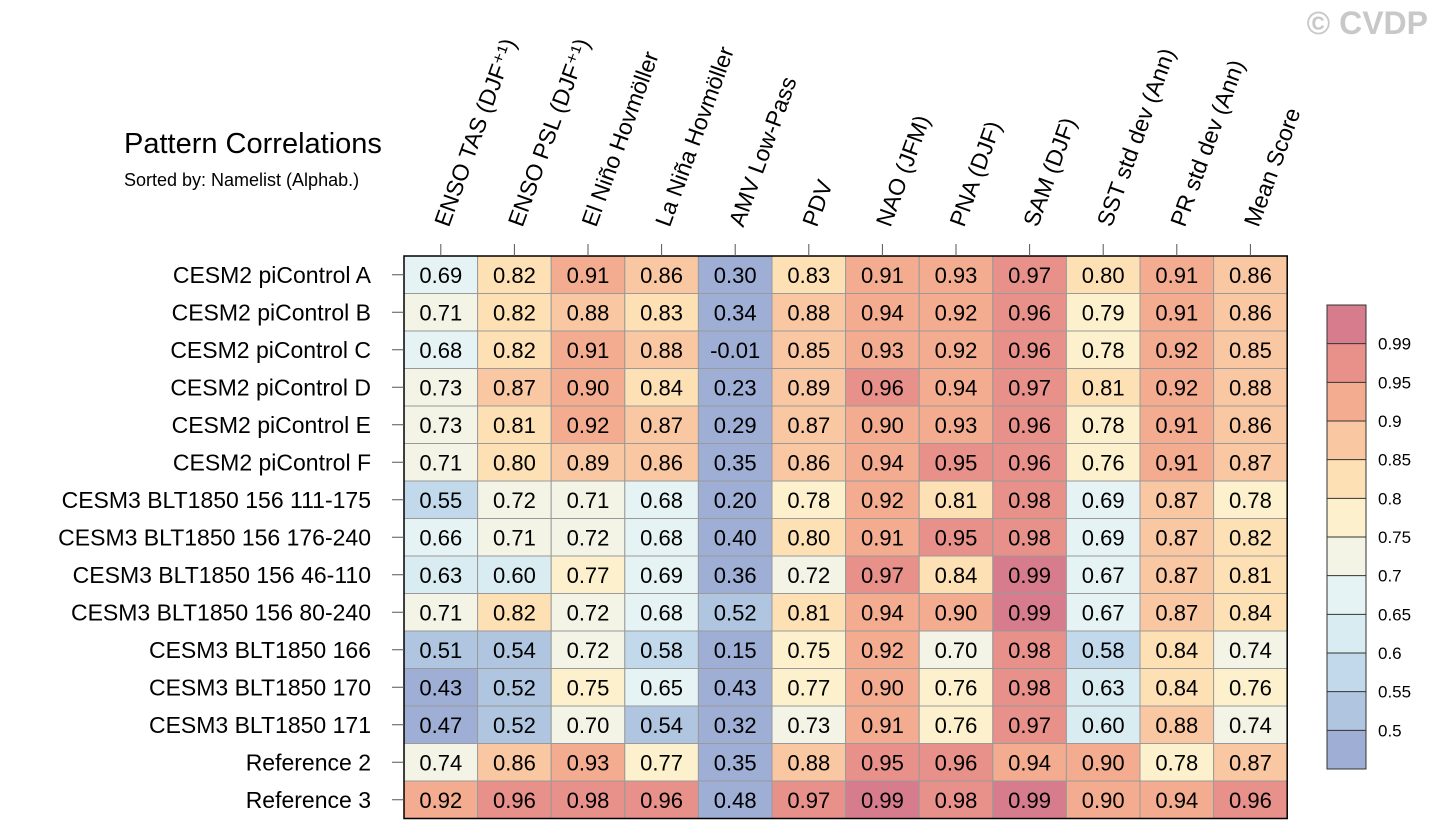 The height and width of the screenshot is (839, 1438). I want to click on cell-value: 0.91, so click(882, 275).